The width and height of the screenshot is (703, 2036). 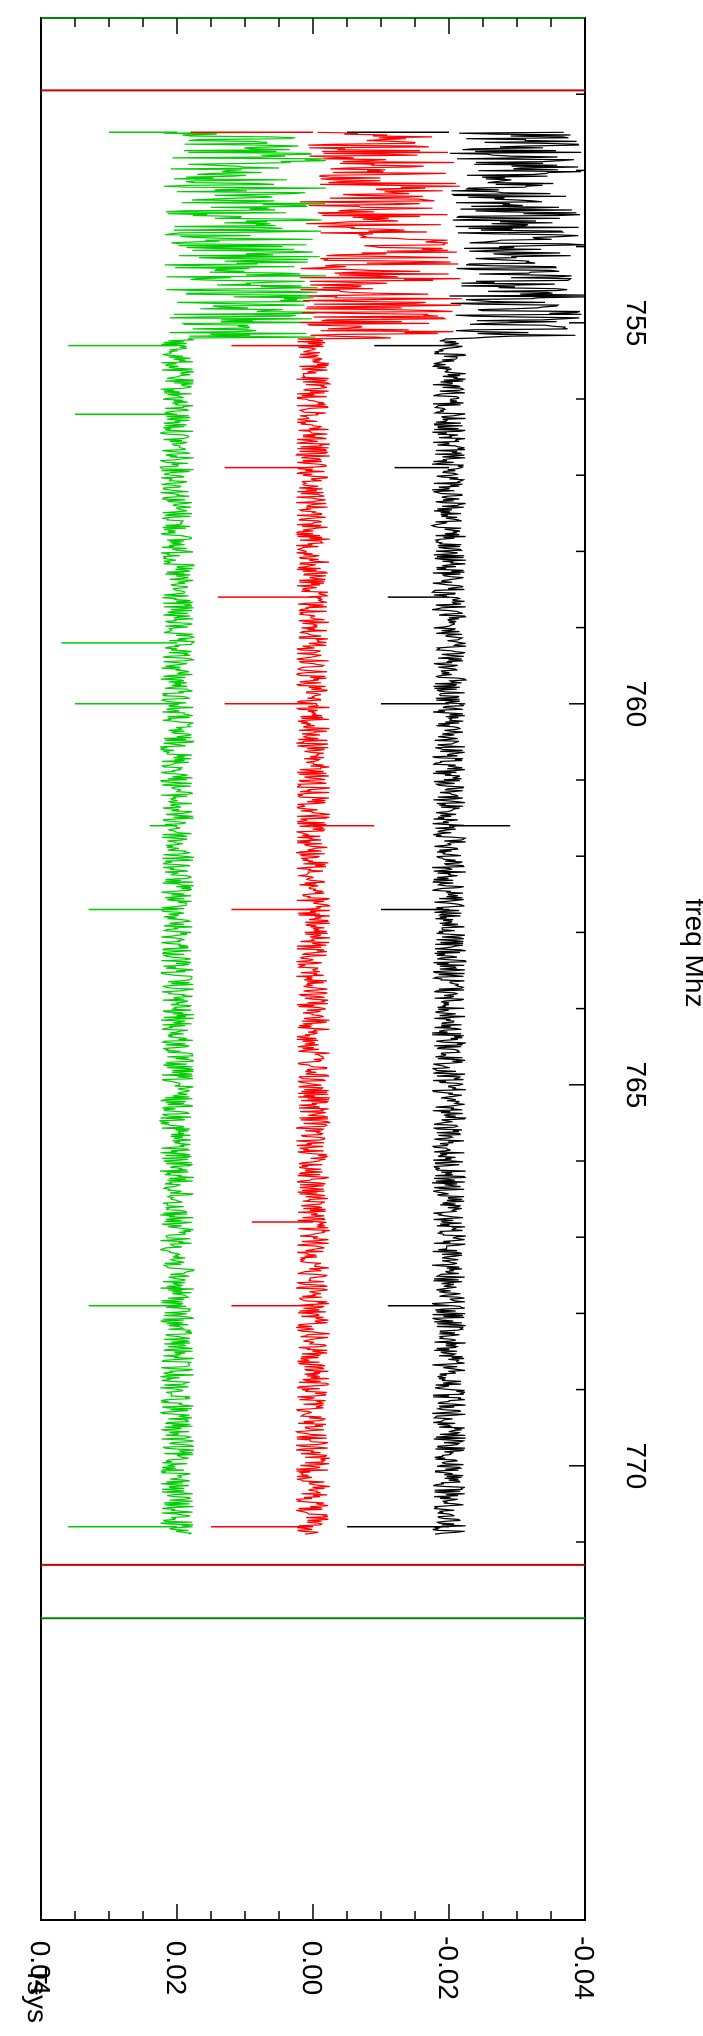 I want to click on y-tick-label: -0.02, so click(x=448, y=1968).